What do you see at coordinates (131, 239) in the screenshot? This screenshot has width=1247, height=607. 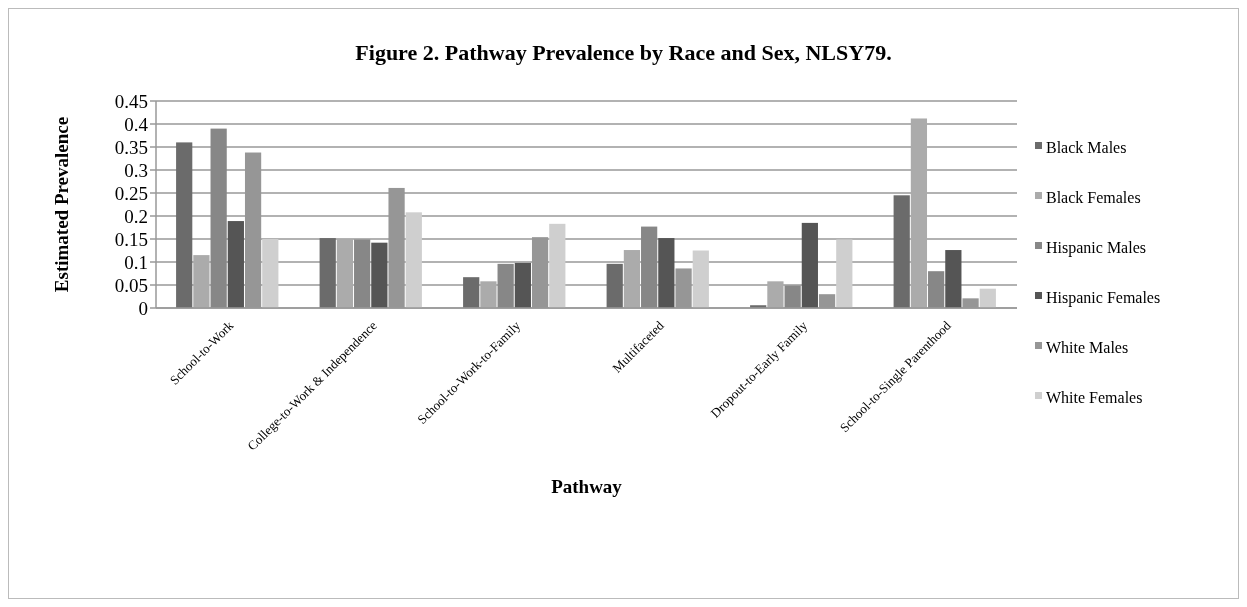 I see `y-tick-label: 0.15` at bounding box center [131, 239].